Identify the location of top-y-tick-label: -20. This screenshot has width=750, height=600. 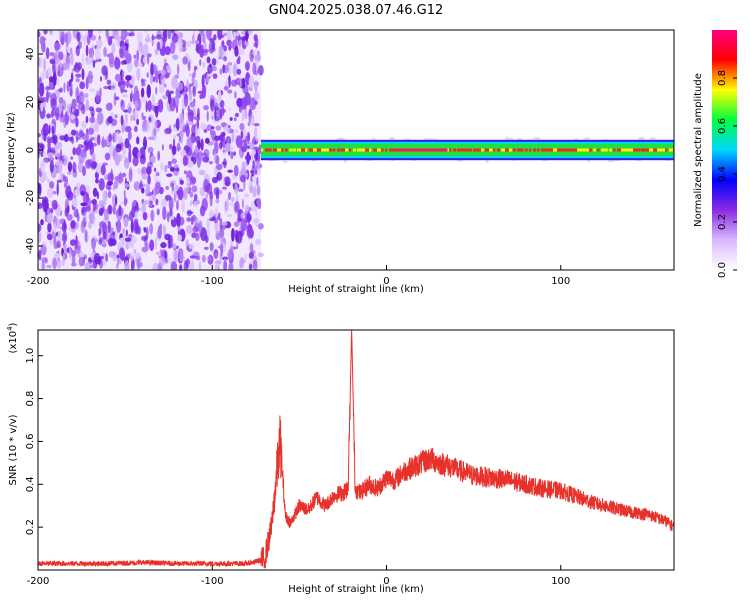
(30, 198).